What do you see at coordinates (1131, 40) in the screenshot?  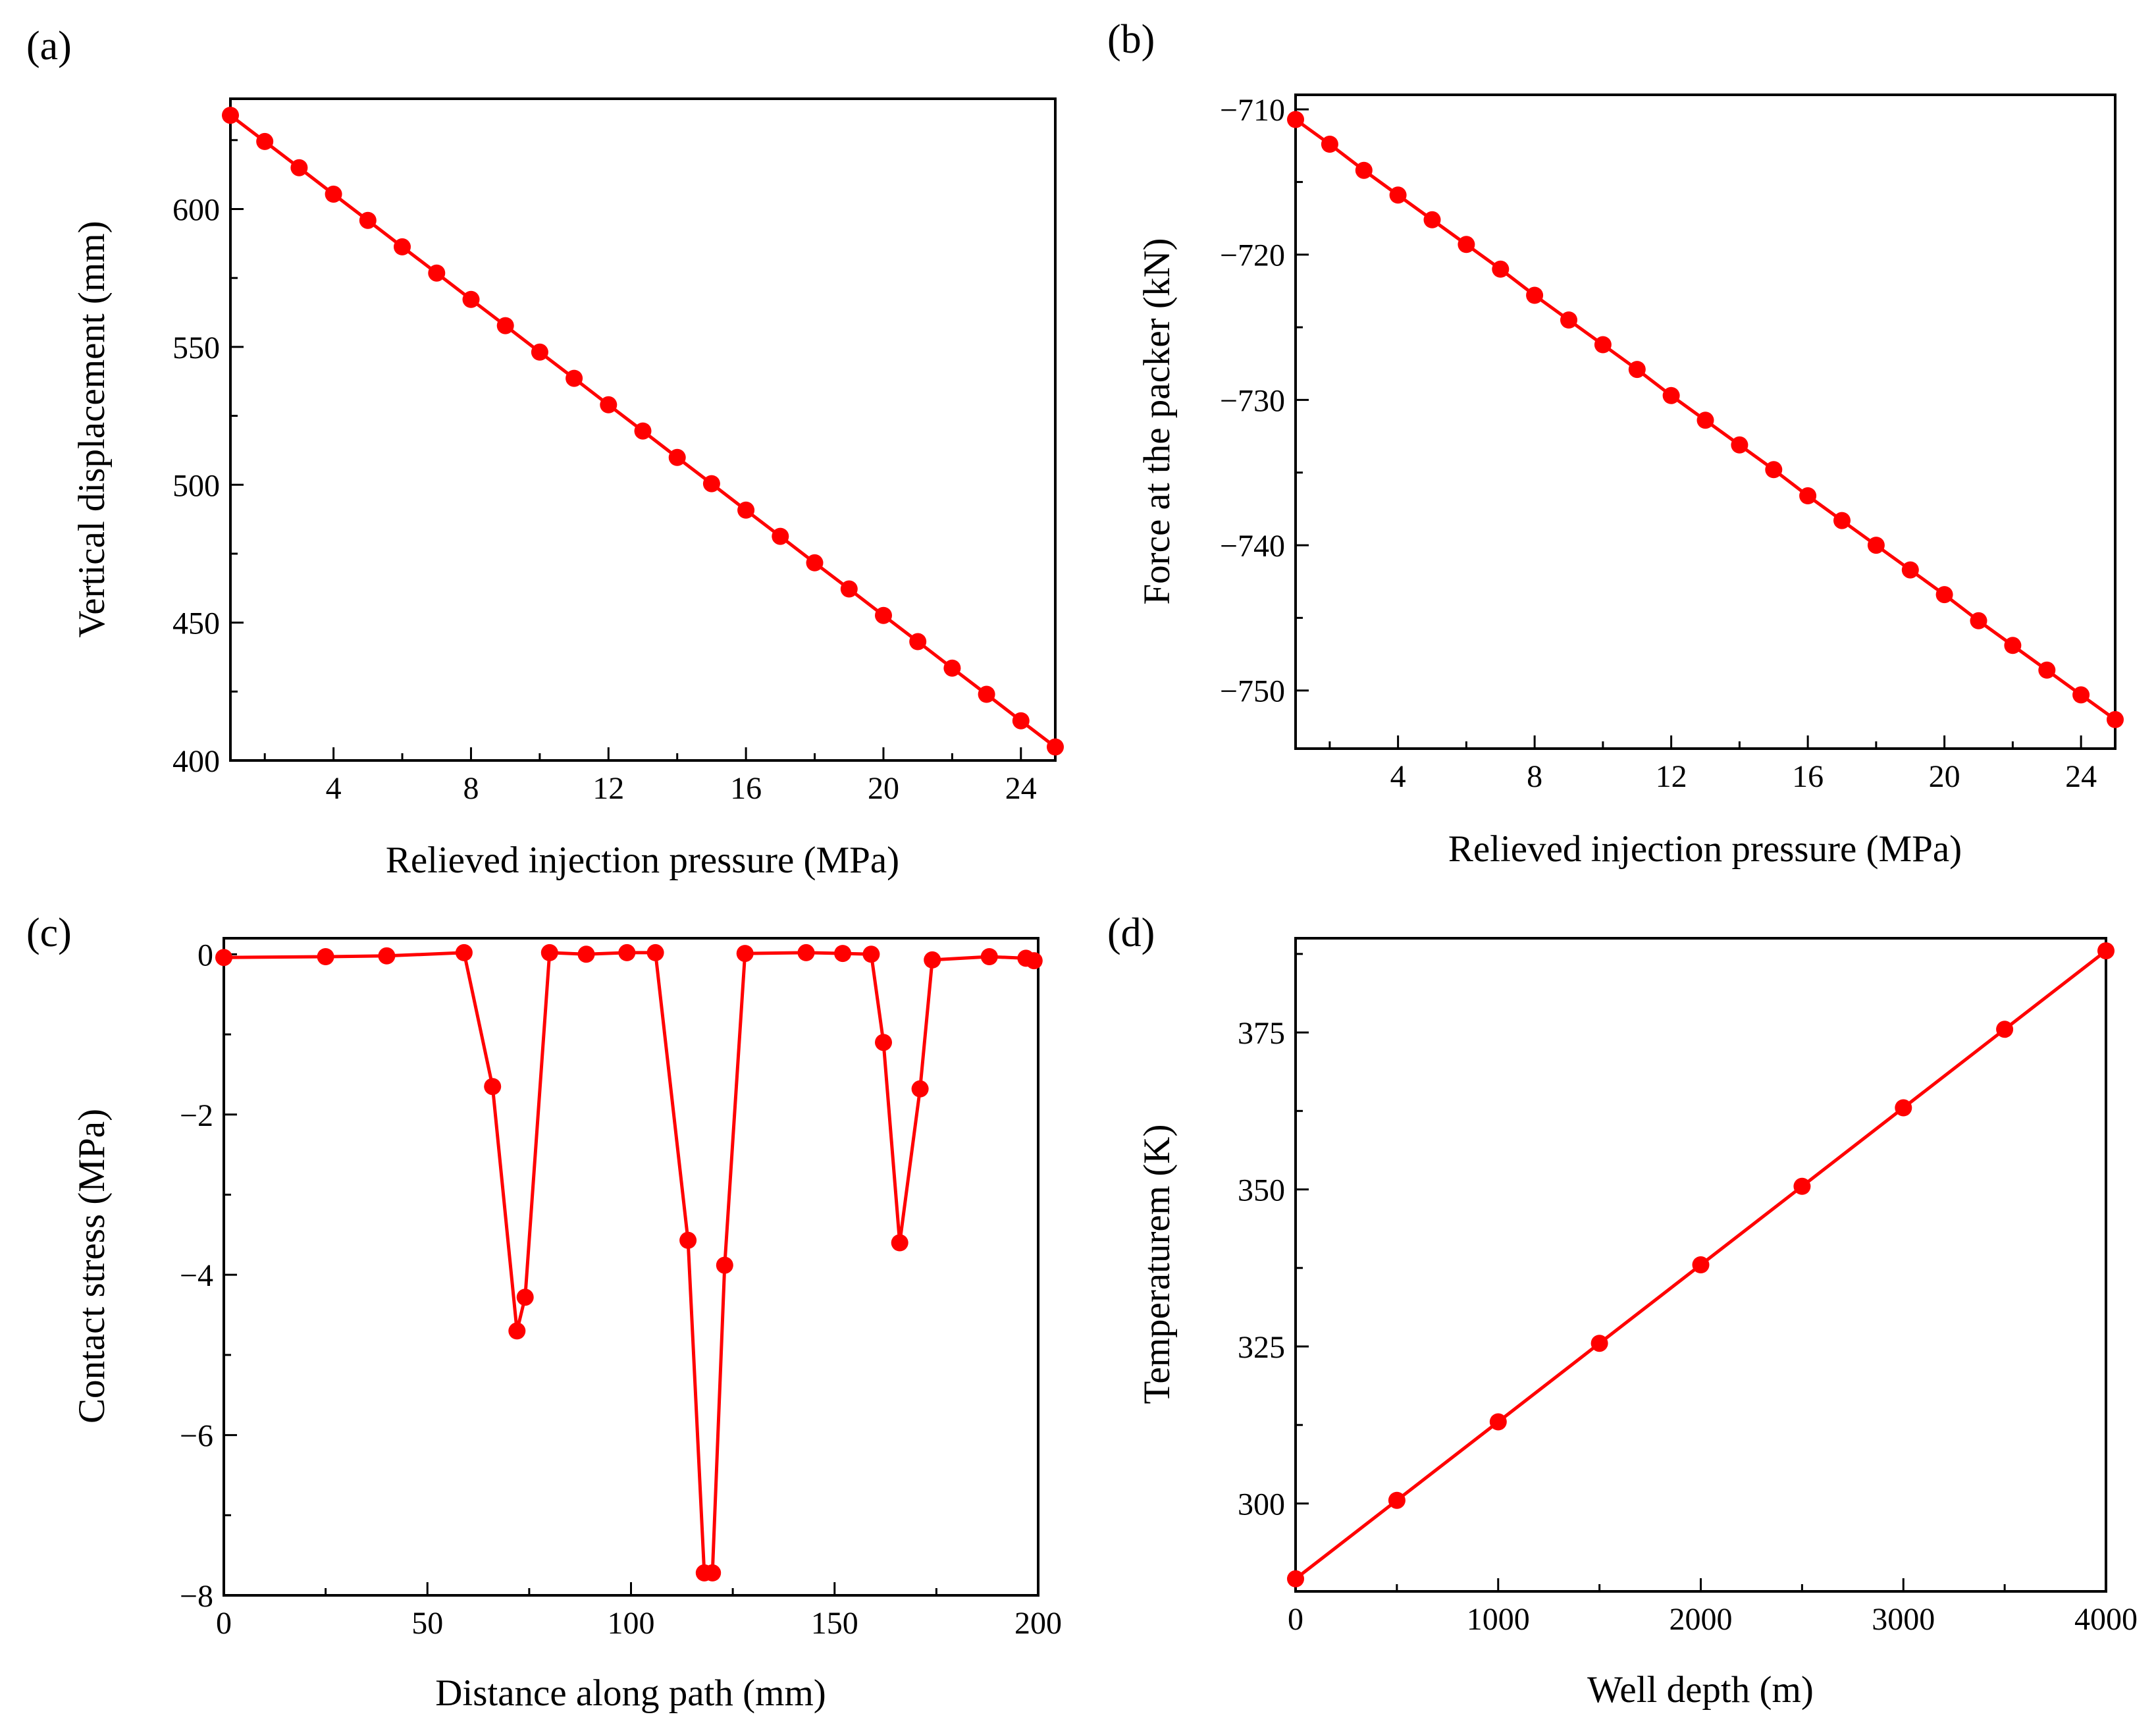 I see `panel-b-label: (b)` at bounding box center [1131, 40].